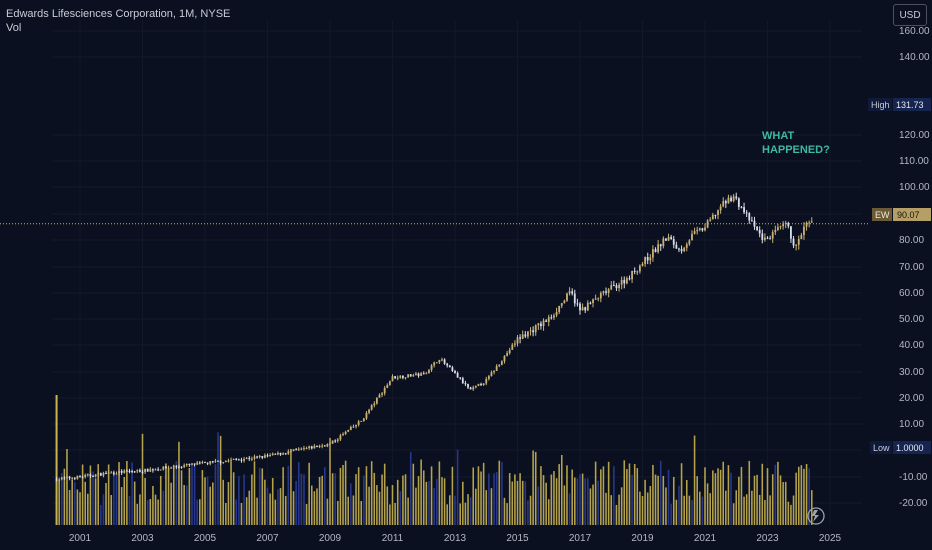 This screenshot has width=932, height=550. Describe the element at coordinates (767, 538) in the screenshot. I see `x-tick-label: 2023` at that location.